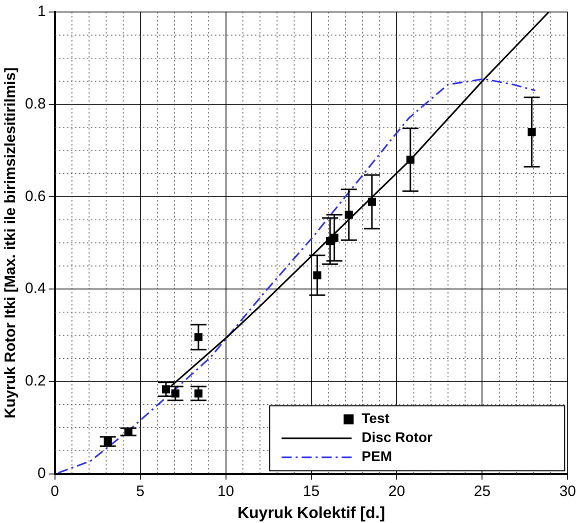 The height and width of the screenshot is (523, 579). Describe the element at coordinates (35, 196) in the screenshot. I see `y-tick-label: 0.6` at that location.